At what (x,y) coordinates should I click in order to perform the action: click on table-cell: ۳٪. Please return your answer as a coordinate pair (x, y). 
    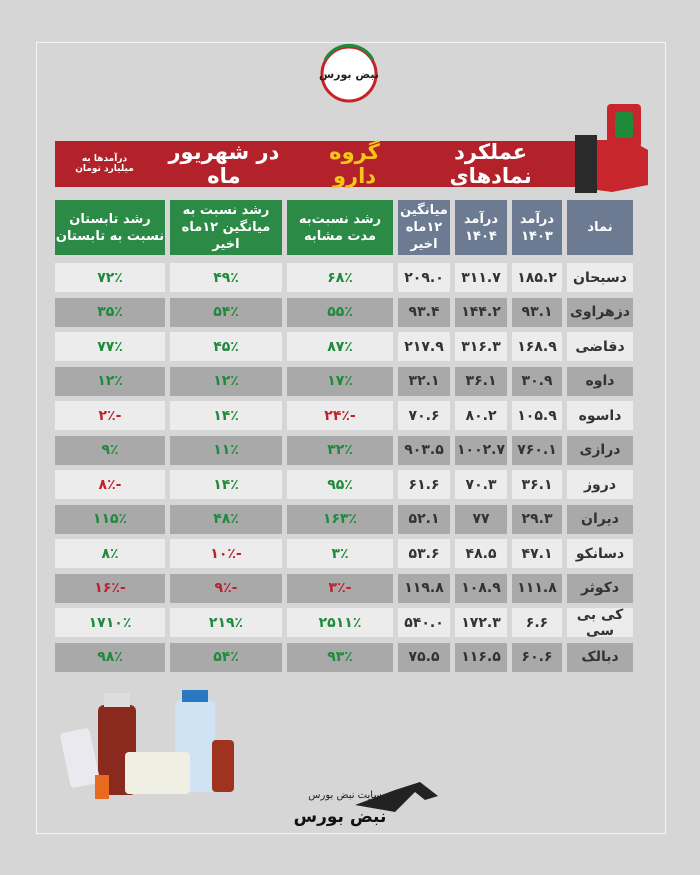
    Looking at the image, I should click on (340, 553).